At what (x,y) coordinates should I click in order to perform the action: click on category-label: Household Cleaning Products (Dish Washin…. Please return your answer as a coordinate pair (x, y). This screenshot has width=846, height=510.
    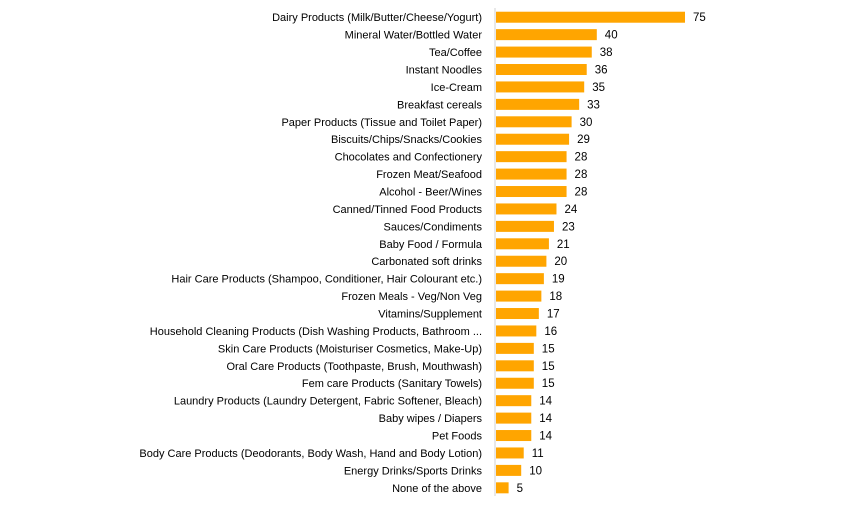
    Looking at the image, I should click on (316, 332).